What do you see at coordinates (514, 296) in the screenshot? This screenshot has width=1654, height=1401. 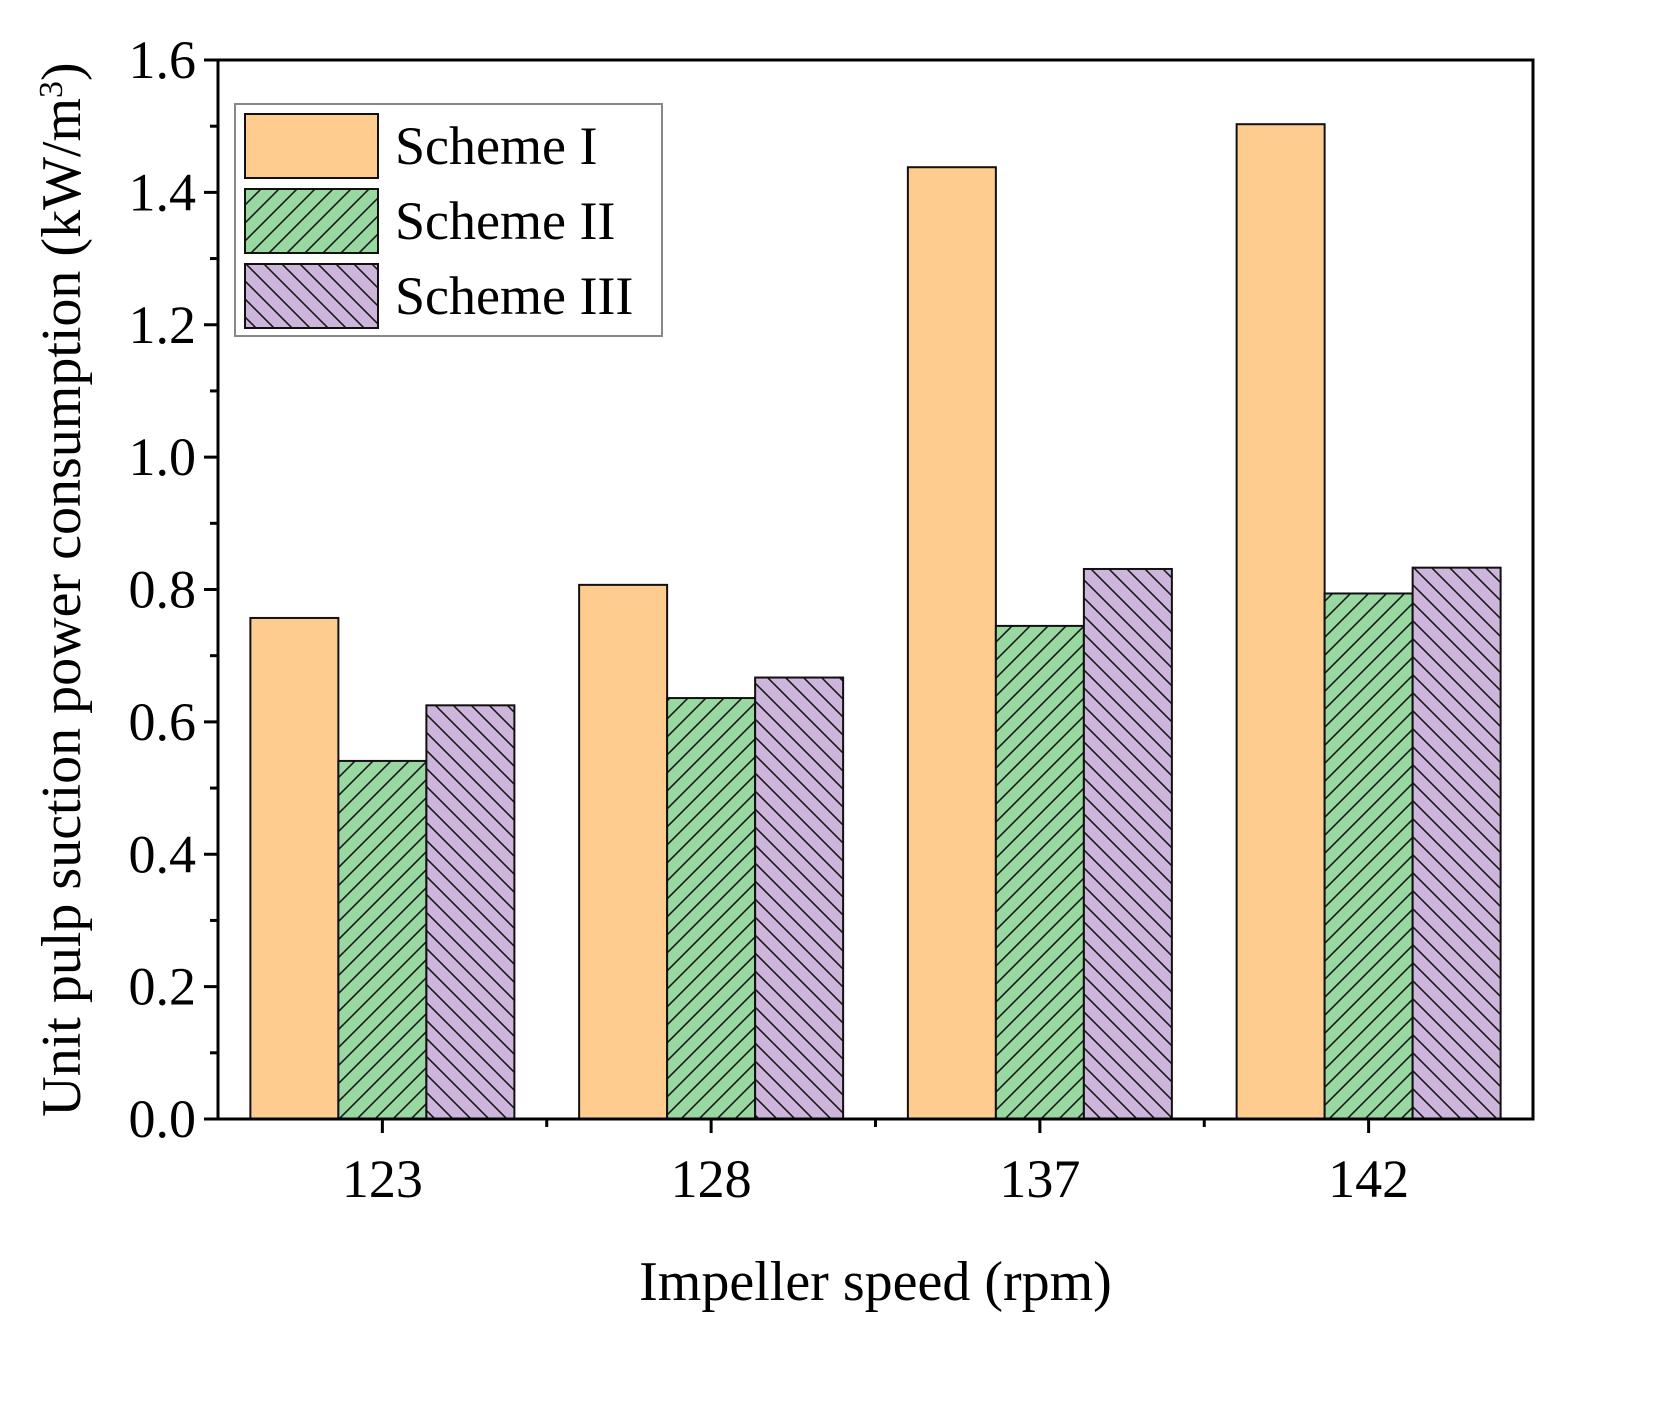 I see `legend-label: Scheme III` at bounding box center [514, 296].